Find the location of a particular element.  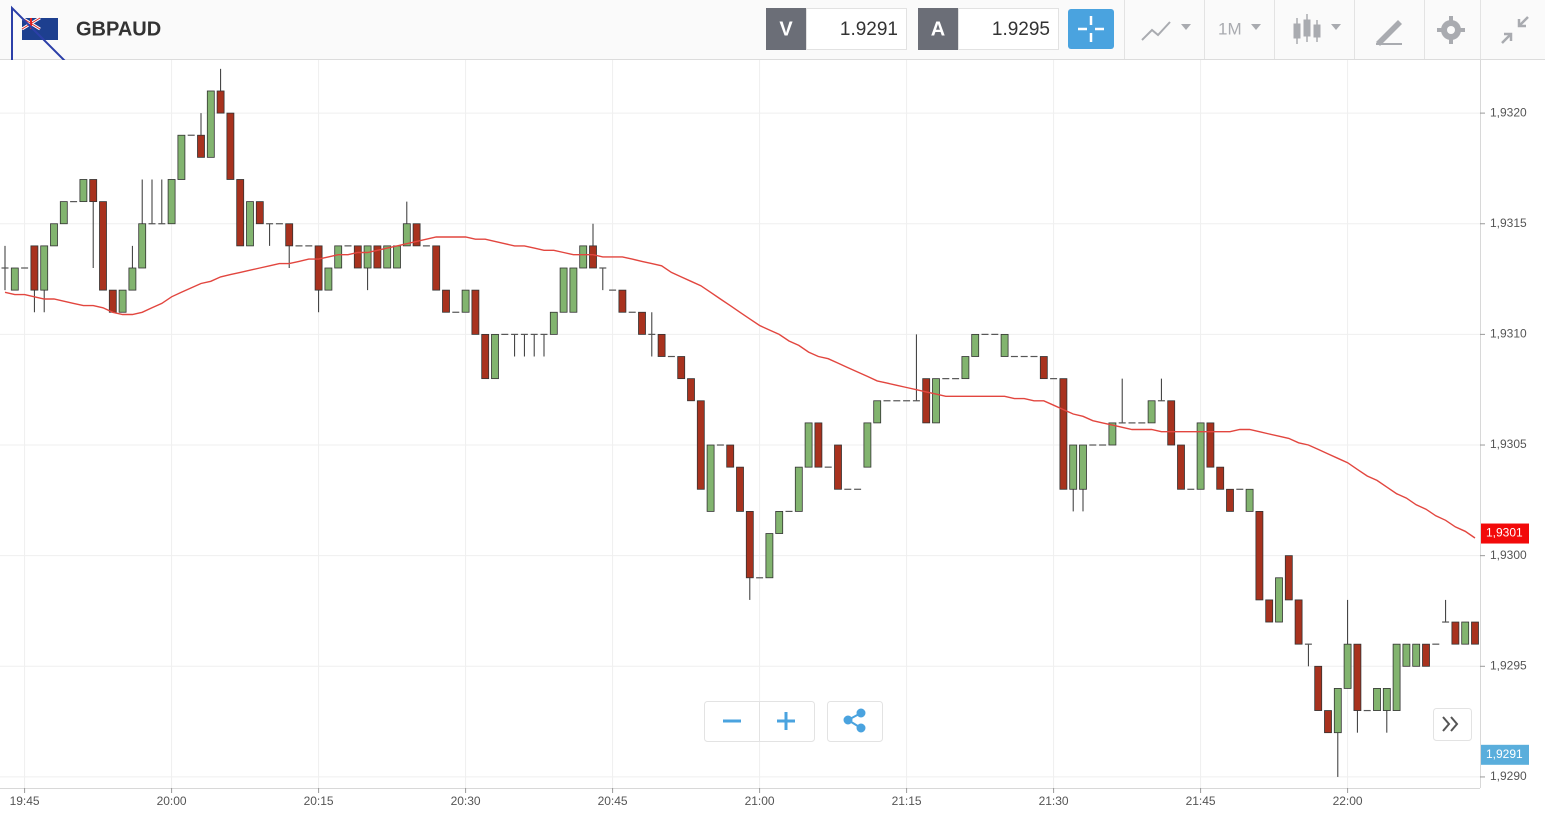

y-tick-label: 1,9310 is located at coordinates (1508, 334).